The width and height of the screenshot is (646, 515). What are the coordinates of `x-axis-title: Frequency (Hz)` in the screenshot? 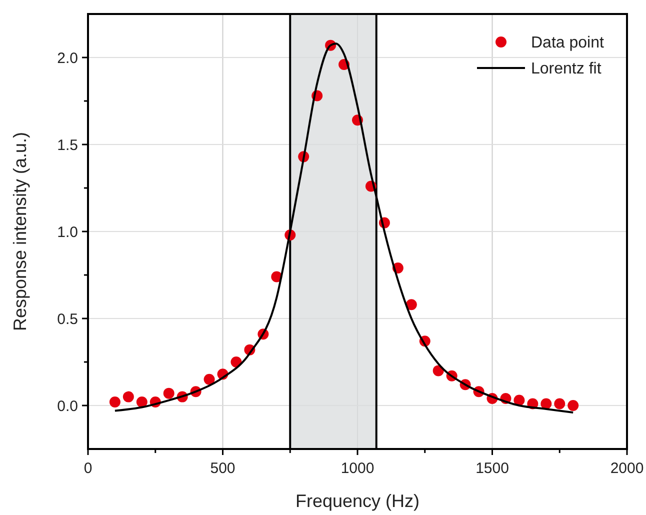 It's located at (357, 501).